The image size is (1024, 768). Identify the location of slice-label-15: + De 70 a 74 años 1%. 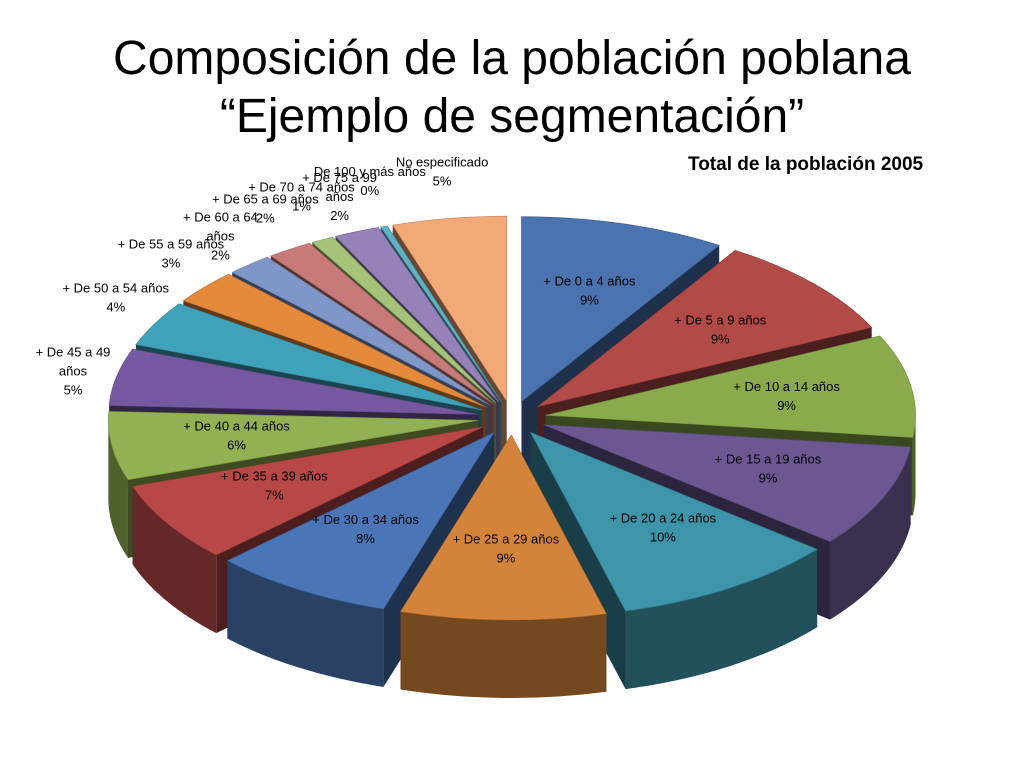
(301, 197).